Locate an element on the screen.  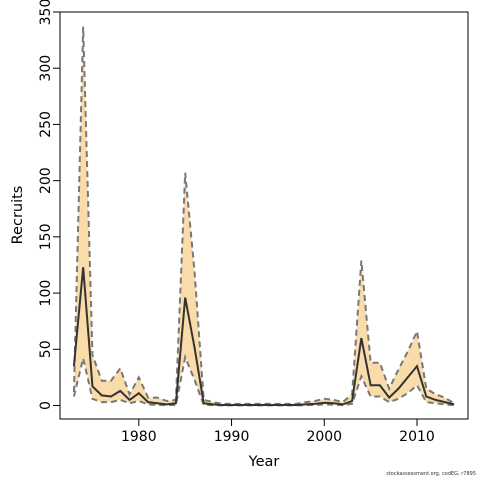
footer-credit: stockassessment.org, codEG, r7895 is located at coordinates (431, 474).